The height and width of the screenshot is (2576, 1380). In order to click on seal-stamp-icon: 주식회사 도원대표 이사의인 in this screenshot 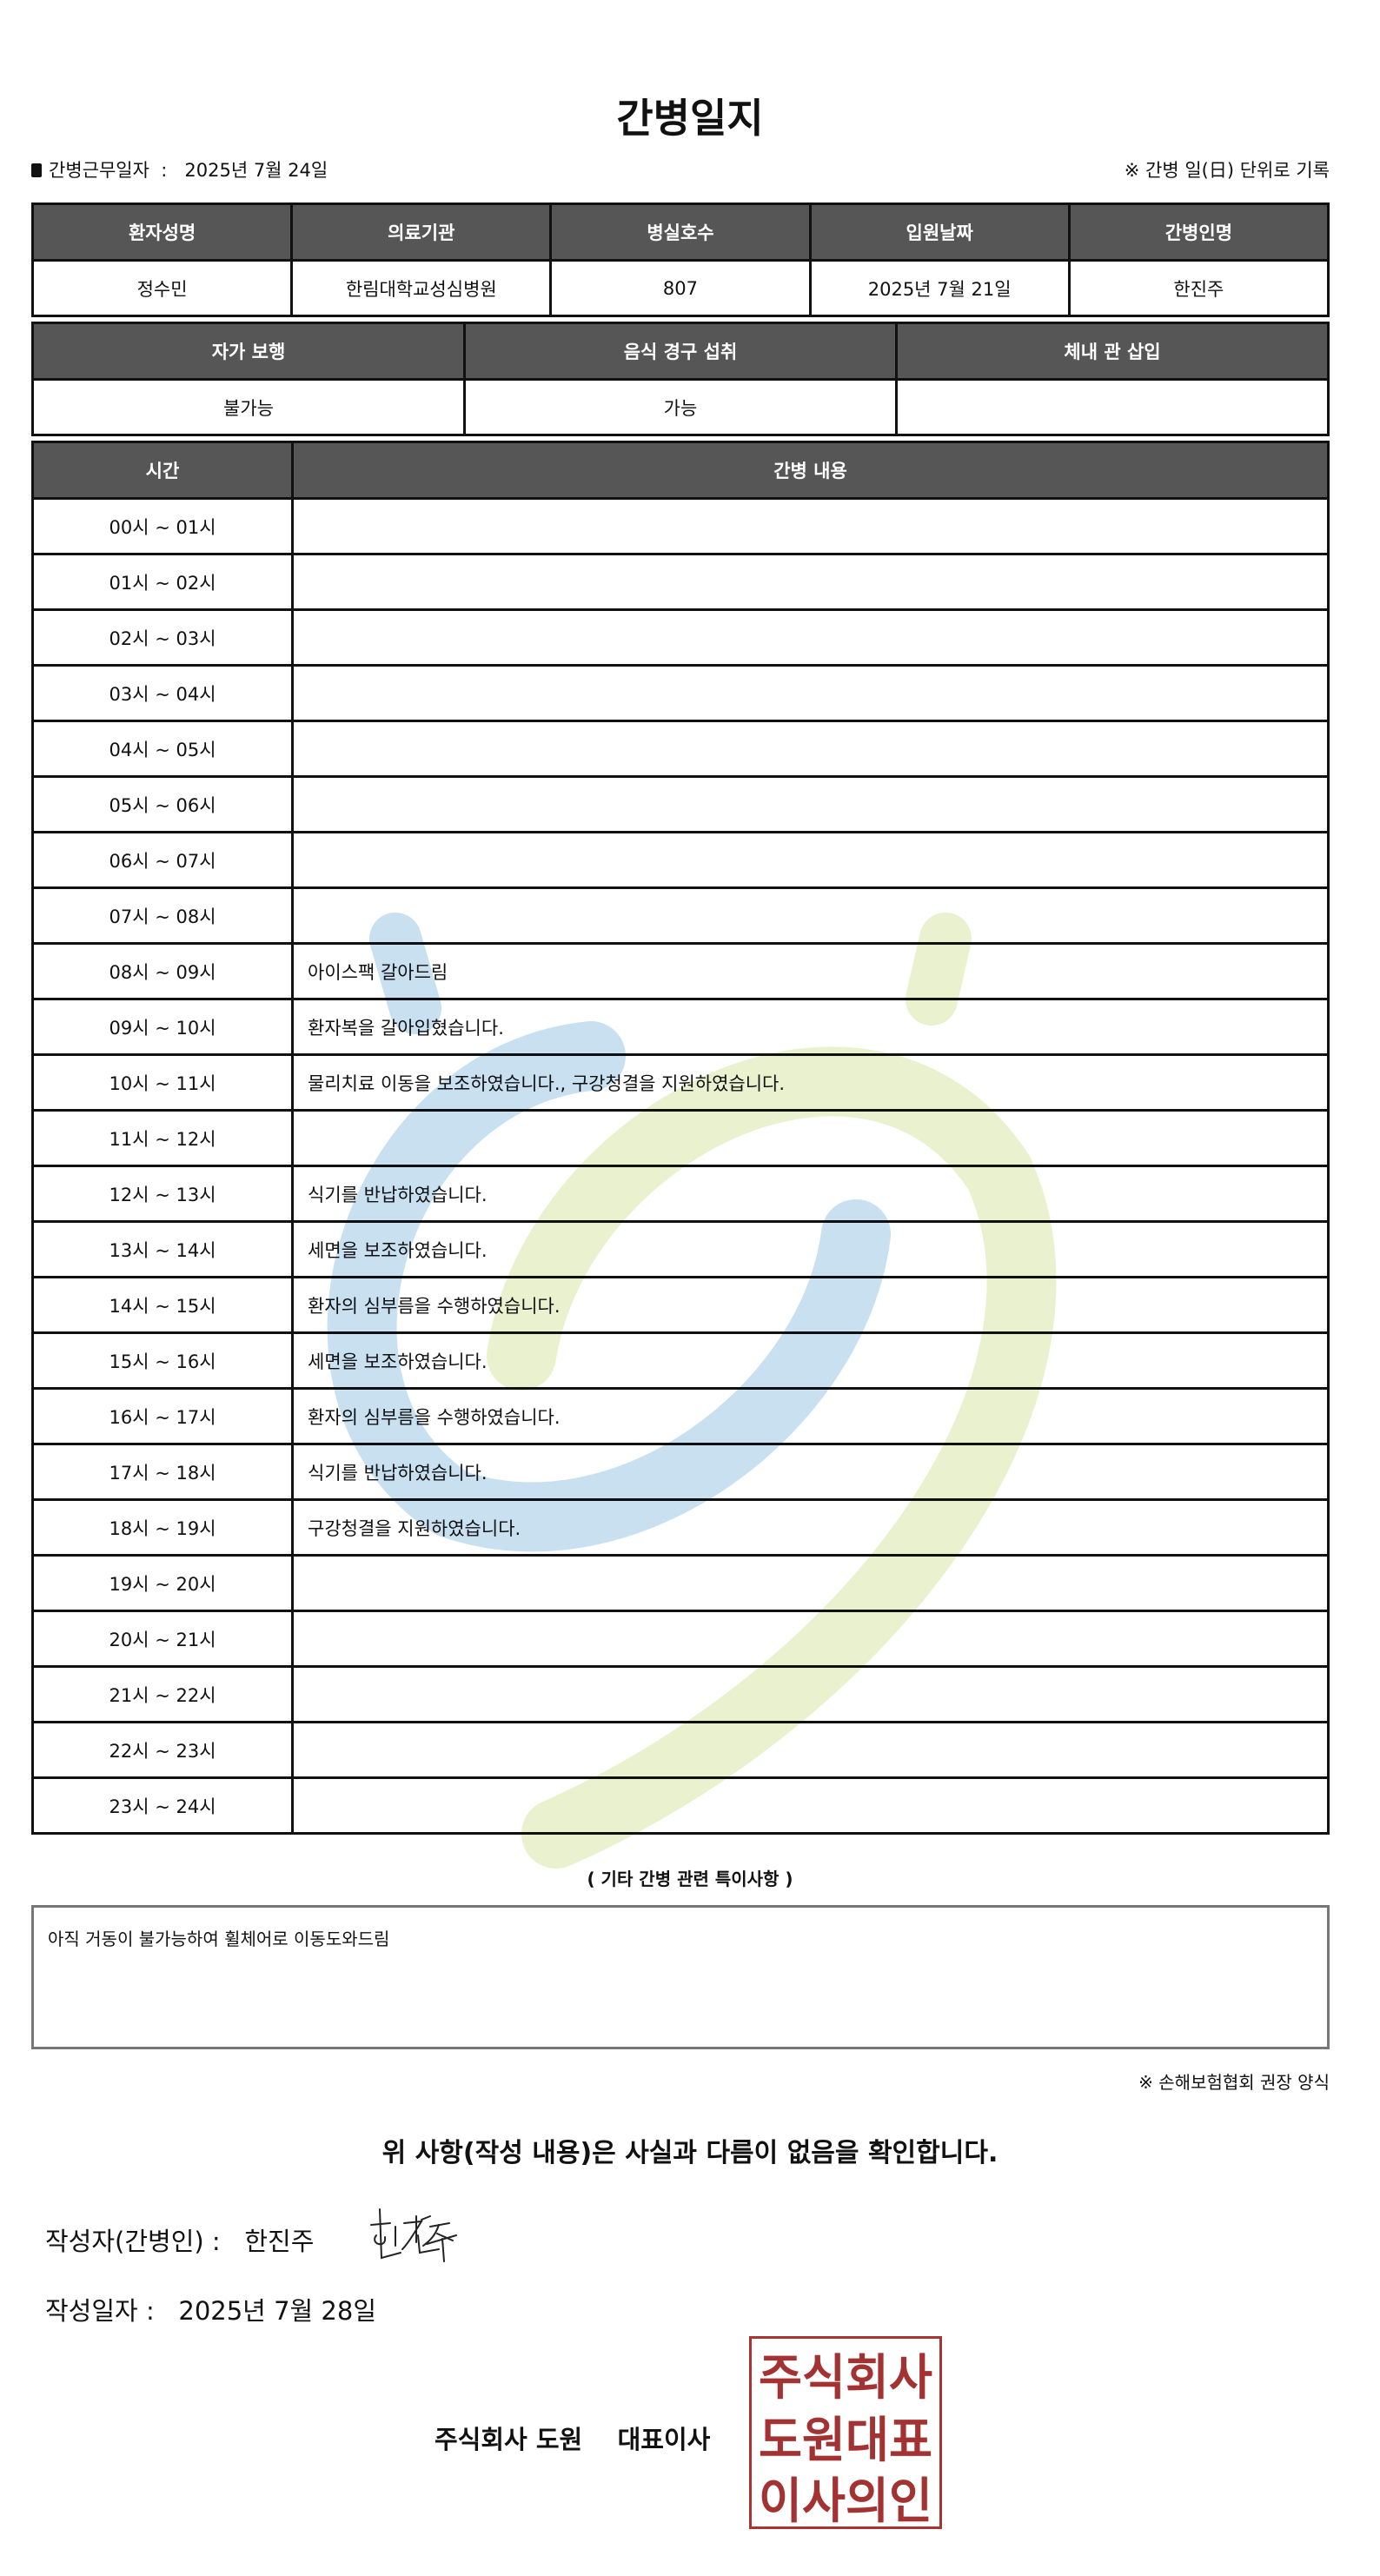, I will do `click(845, 2440)`.